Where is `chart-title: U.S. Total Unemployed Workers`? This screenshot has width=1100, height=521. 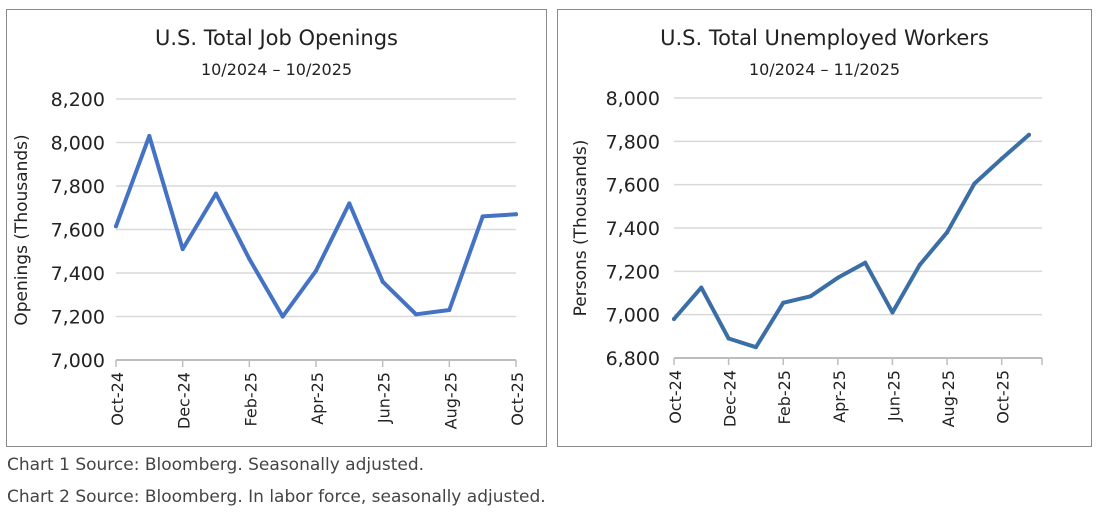 chart-title: U.S. Total Unemployed Workers is located at coordinates (824, 38).